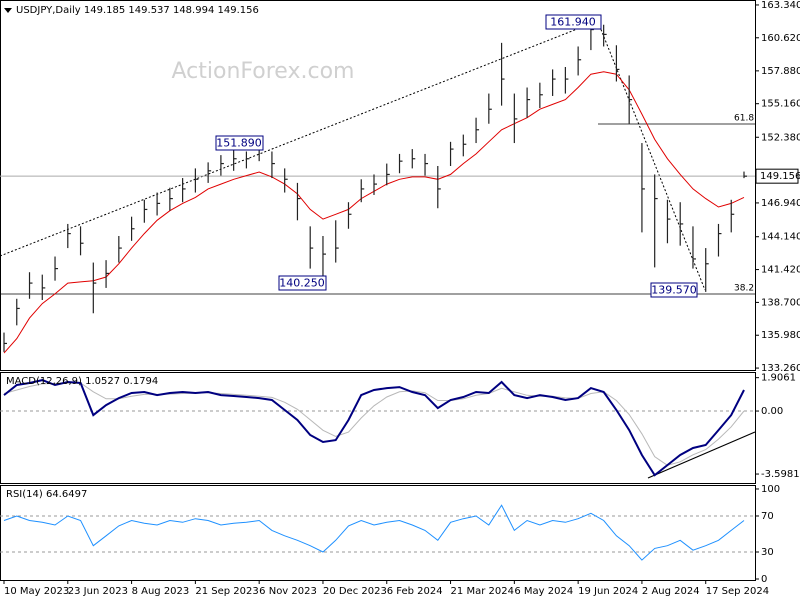 This screenshot has width=800, height=600. Describe the element at coordinates (780, 38) in the screenshot. I see `y-tick-label: 160.620` at that location.